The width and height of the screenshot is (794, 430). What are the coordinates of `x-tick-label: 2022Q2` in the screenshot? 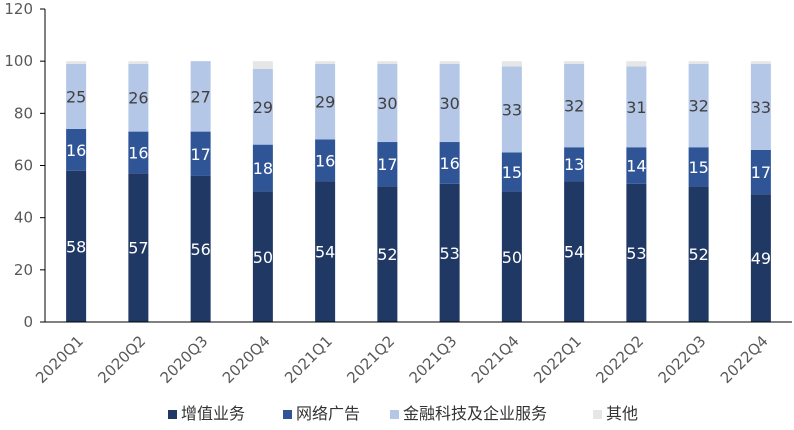 It's located at (619, 359).